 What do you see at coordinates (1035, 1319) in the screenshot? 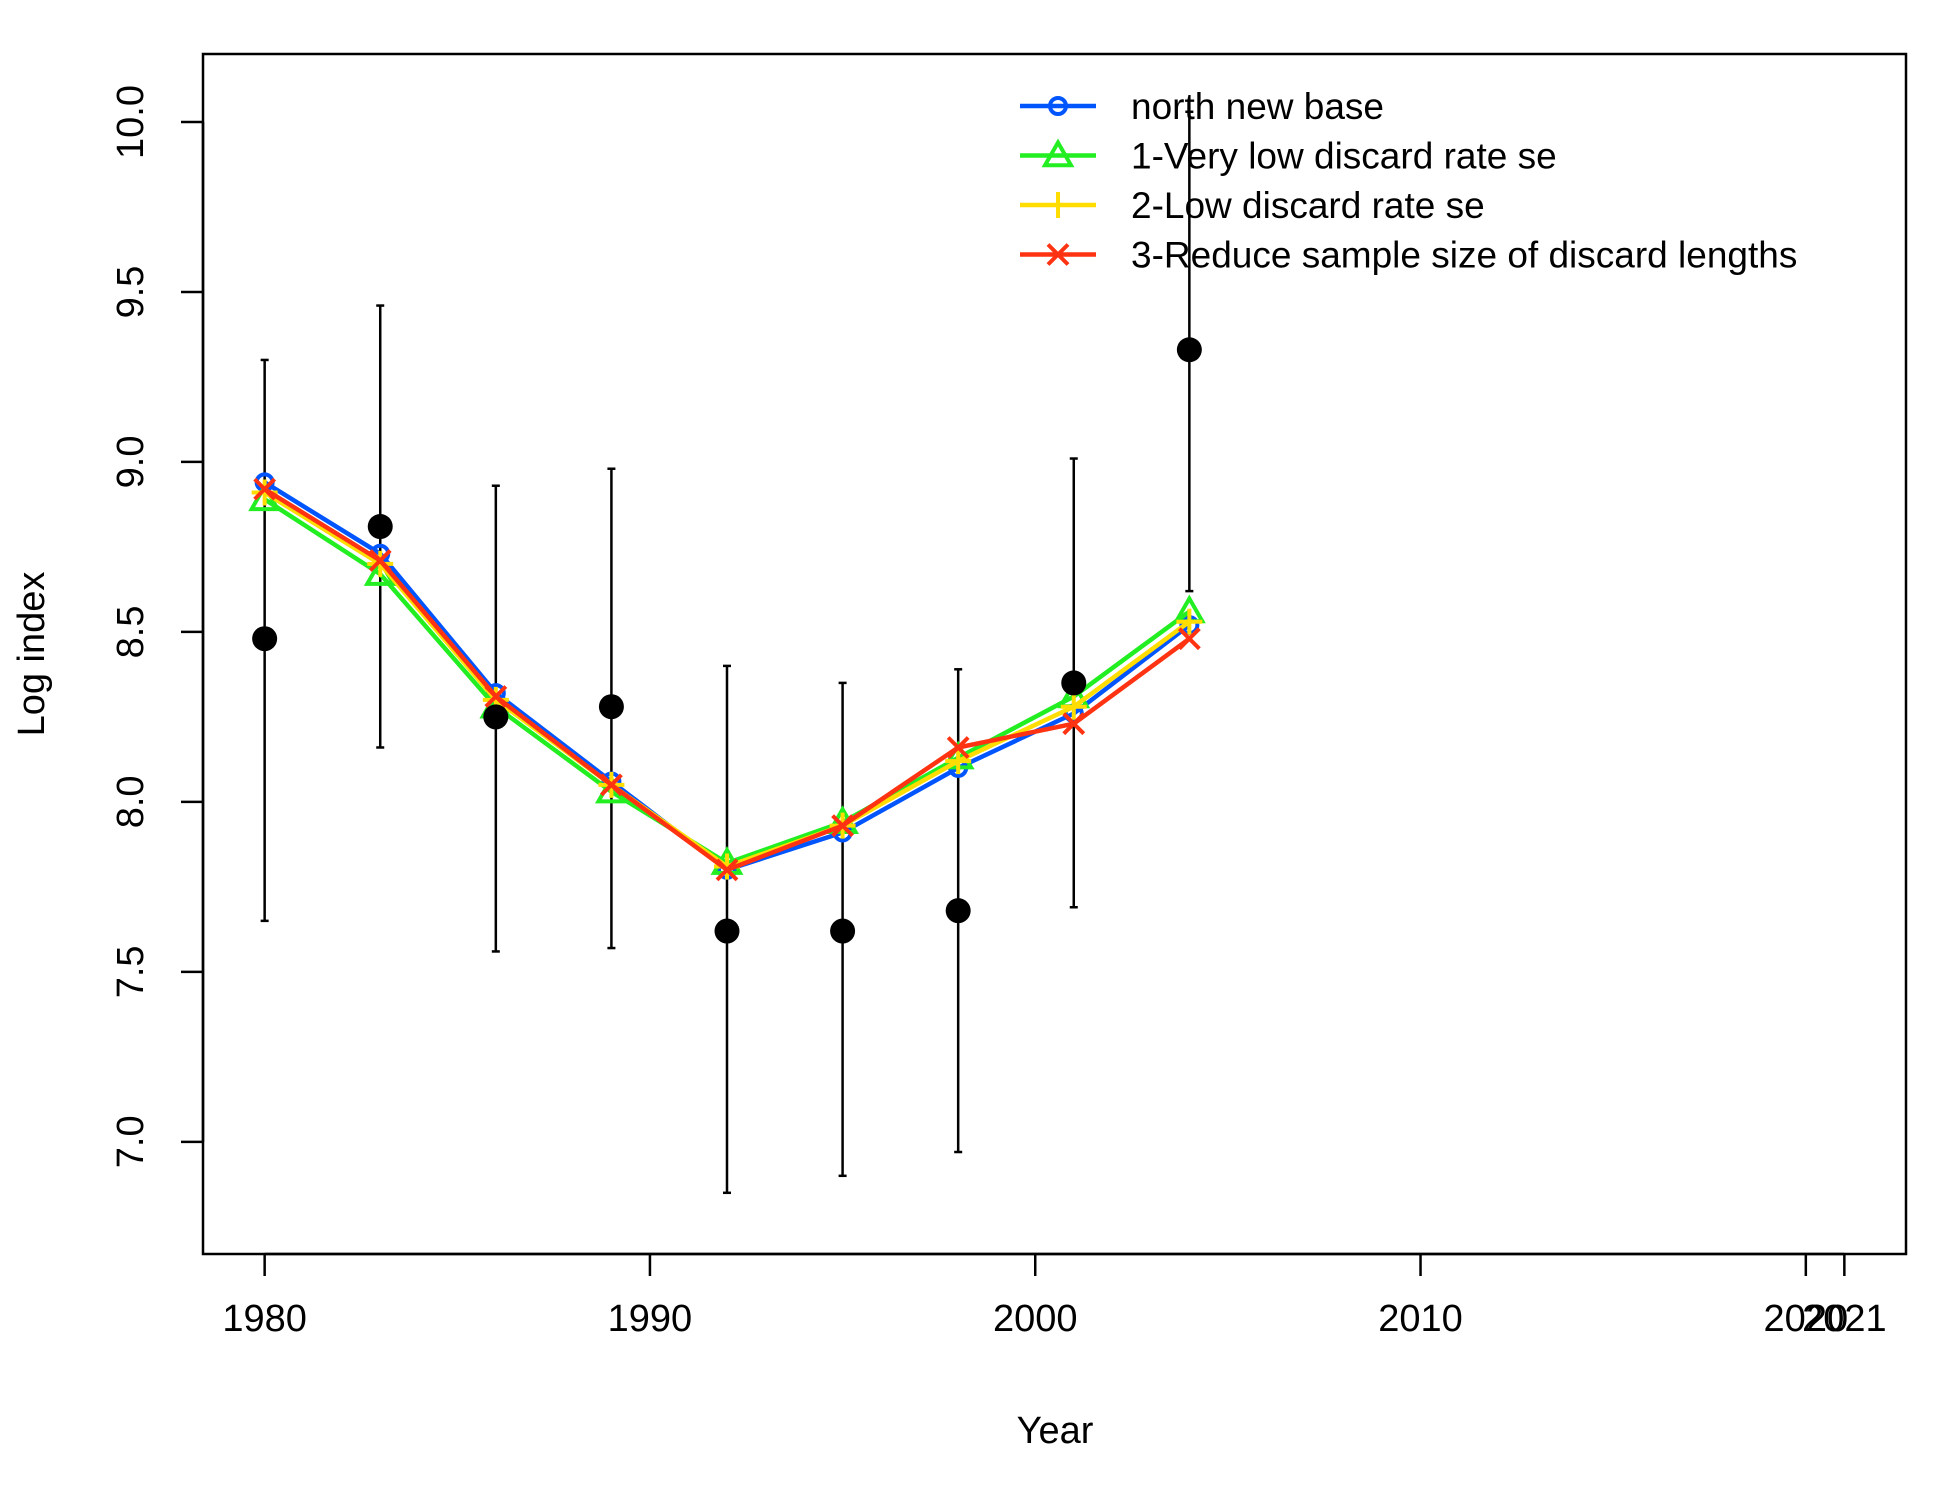
I see `x-tick-label: 2000` at bounding box center [1035, 1319].